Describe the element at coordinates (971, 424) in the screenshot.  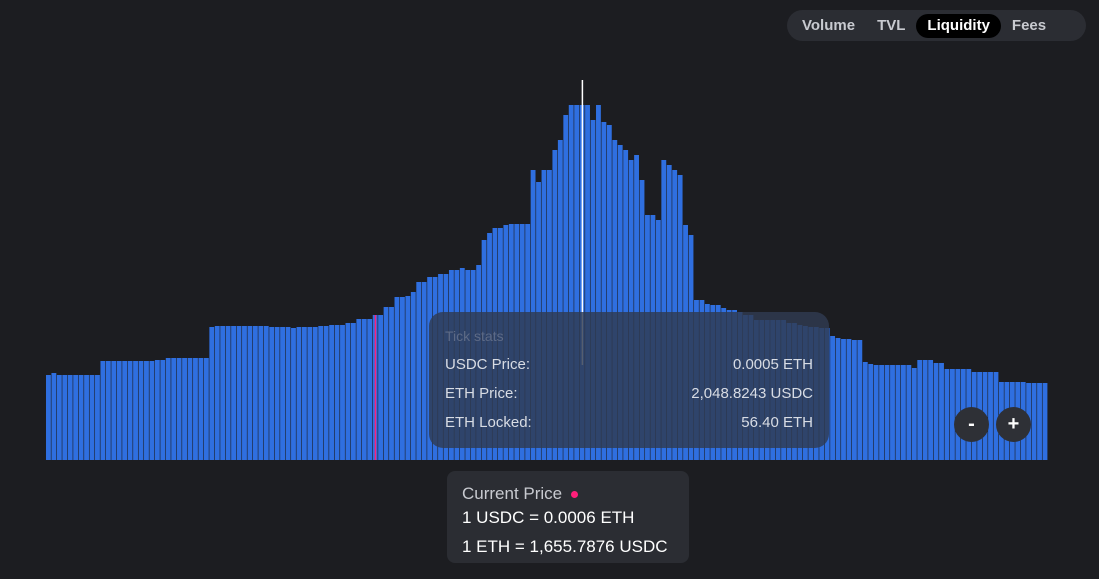
I see `zoom-out-button: -` at that location.